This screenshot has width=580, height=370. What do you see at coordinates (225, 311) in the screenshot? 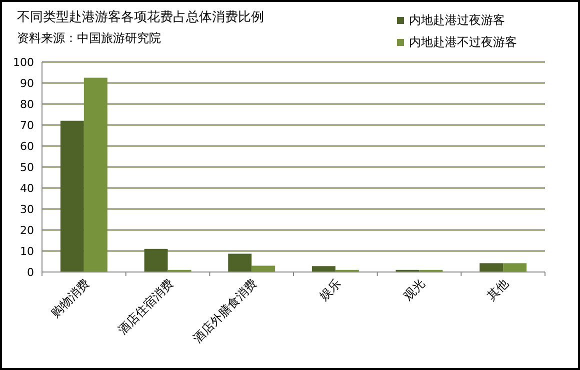
I see `x-tick-label: 酒店外膳食消费` at bounding box center [225, 311].